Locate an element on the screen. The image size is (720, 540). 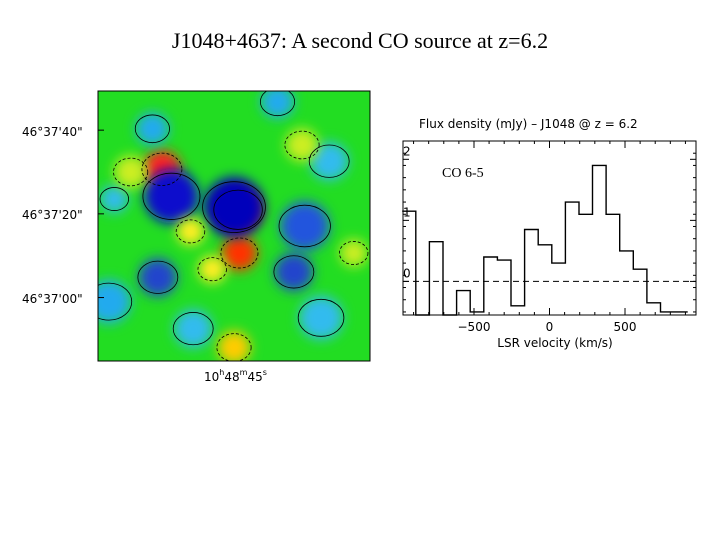
map-xtick-h: h is located at coordinates (221, 372).